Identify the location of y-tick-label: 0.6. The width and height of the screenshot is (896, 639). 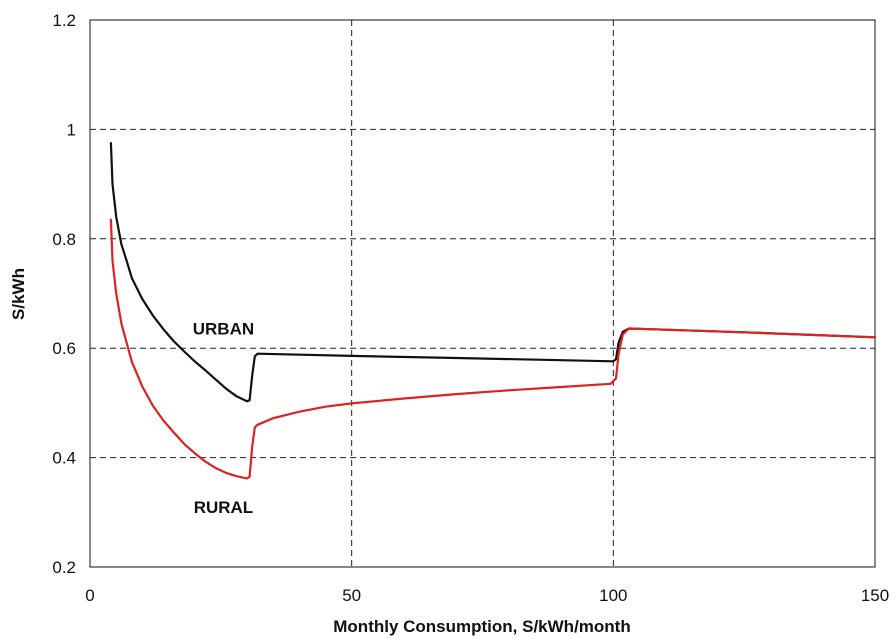
(64, 348).